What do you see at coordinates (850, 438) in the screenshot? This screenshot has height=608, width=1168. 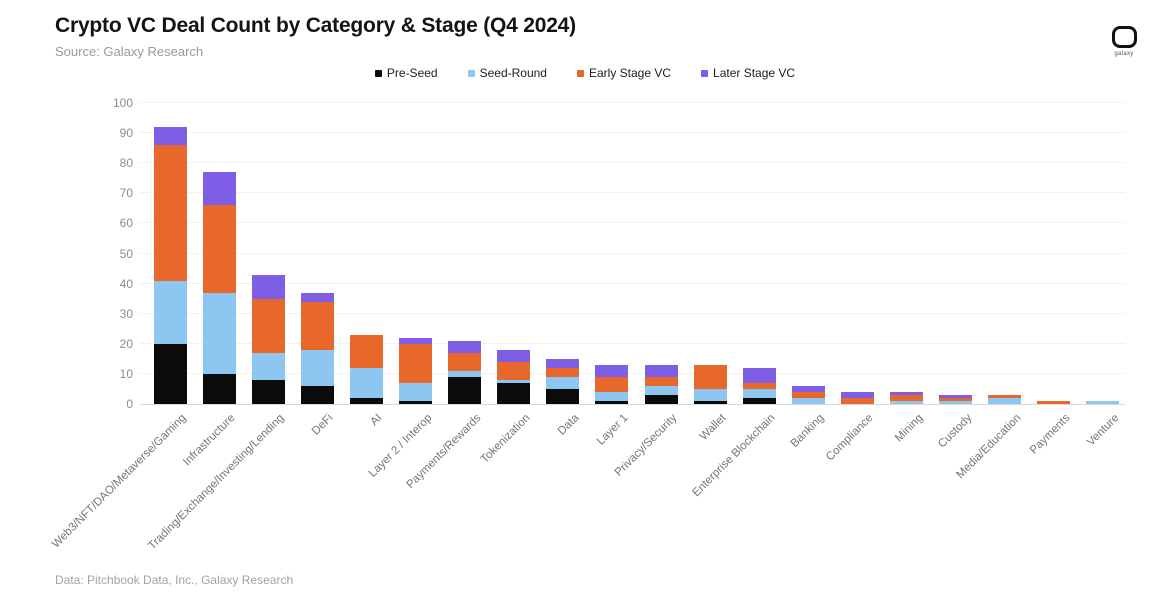 I see `x-tick-compliance: Compliance` at bounding box center [850, 438].